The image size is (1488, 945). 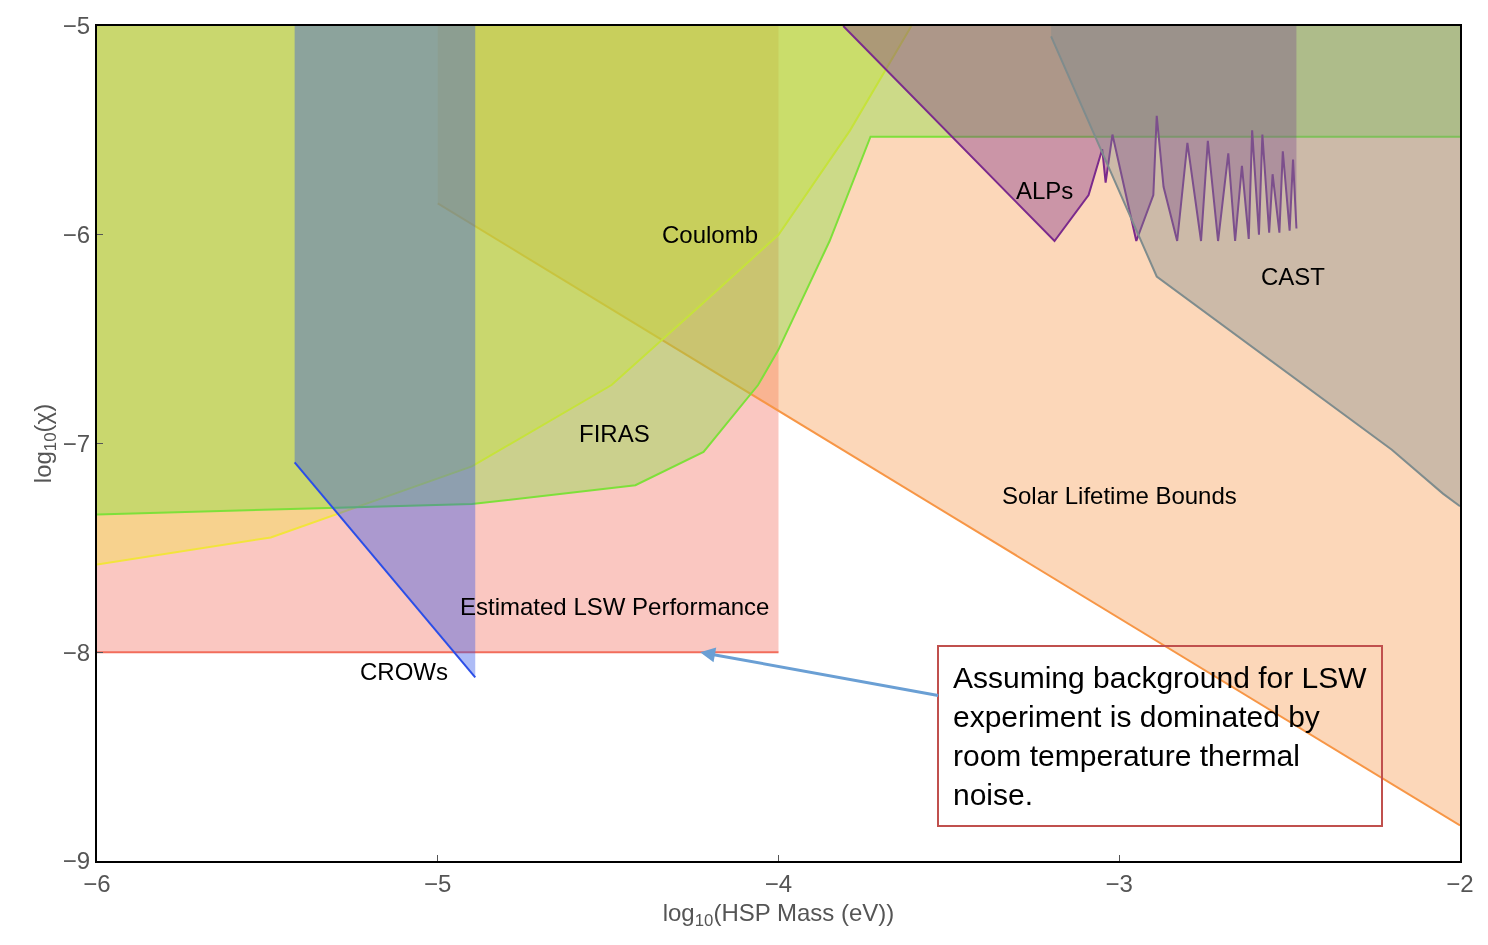 What do you see at coordinates (710, 234) in the screenshot?
I see `series-label: Coulomb` at bounding box center [710, 234].